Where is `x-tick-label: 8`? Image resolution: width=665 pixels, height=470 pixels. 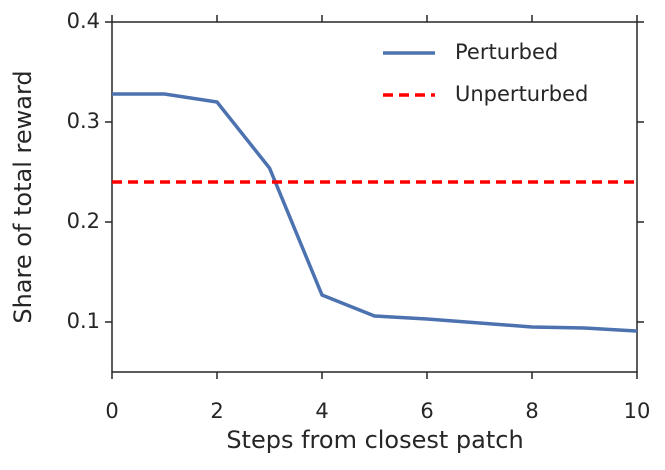
x-tick-label: 8 is located at coordinates (531, 411).